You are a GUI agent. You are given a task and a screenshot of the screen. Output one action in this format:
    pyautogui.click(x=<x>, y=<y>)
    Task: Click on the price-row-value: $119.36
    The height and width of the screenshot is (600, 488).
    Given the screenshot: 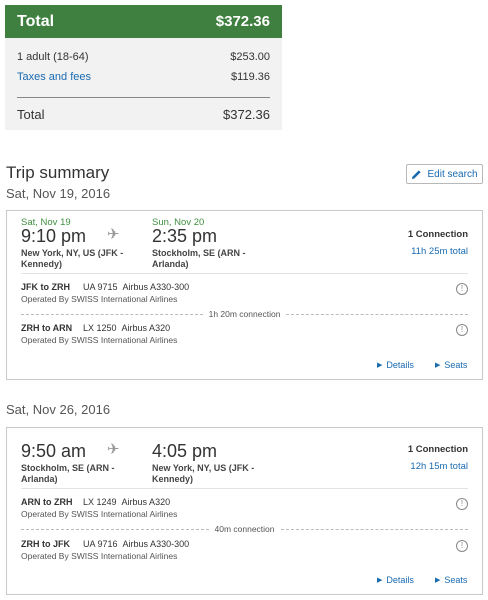 What is the action you would take?
    pyautogui.click(x=250, y=77)
    